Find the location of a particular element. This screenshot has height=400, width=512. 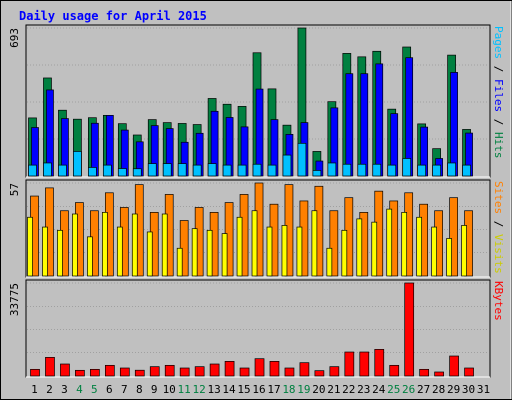

panel-visits-y-tick-label: 57 is located at coordinates (14, 189).